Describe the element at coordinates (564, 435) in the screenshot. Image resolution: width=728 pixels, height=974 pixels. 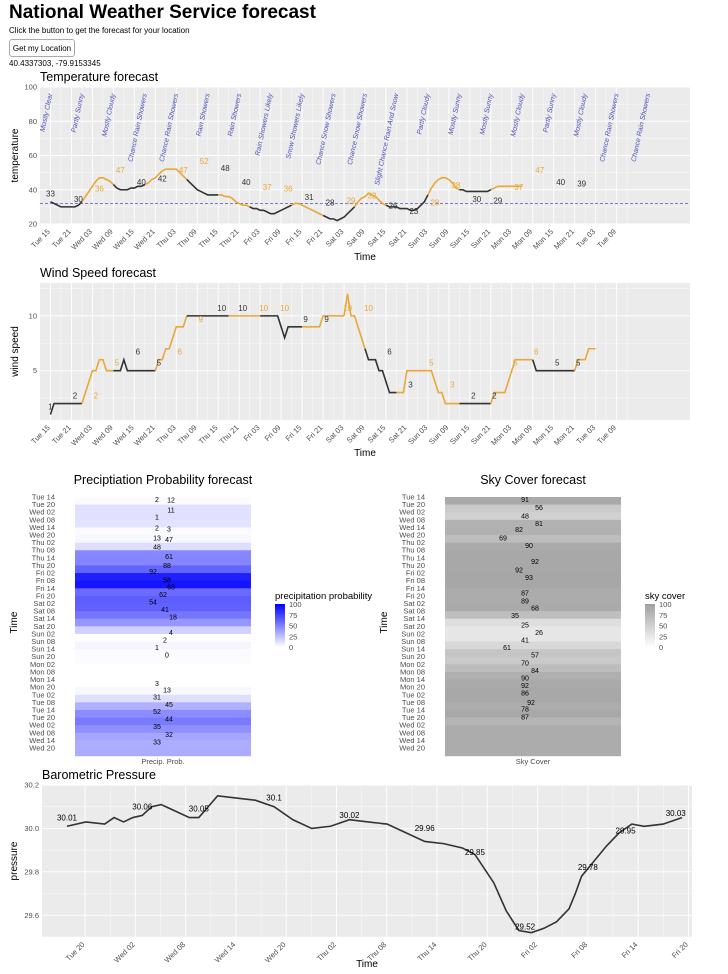
I see `wind-xtick-label: Mon 21` at that location.